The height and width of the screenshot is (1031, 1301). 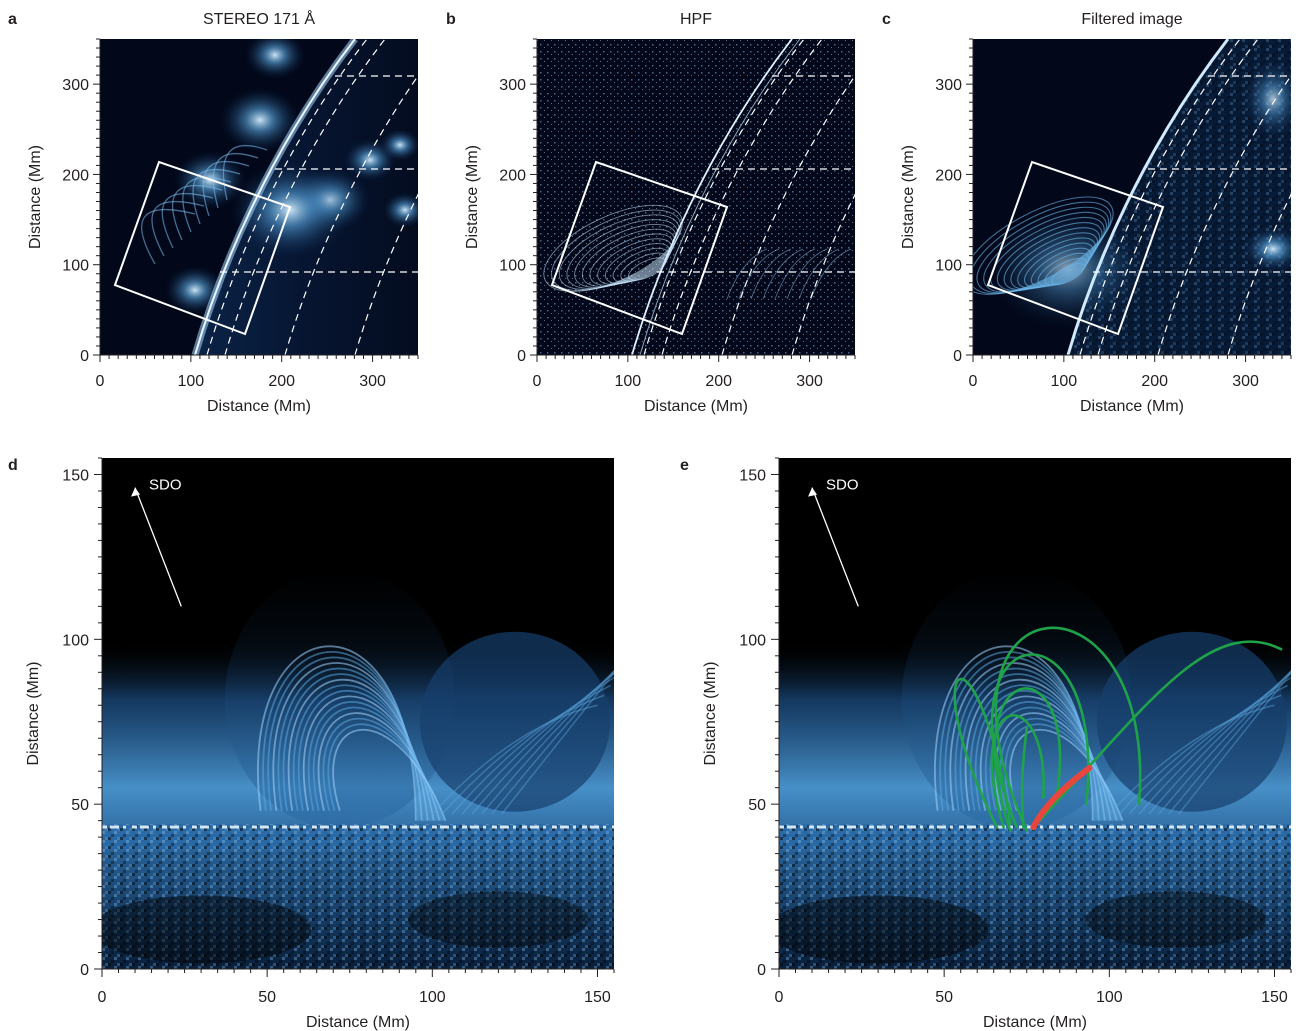 I want to click on x-tick-label: 50, so click(x=944, y=997).